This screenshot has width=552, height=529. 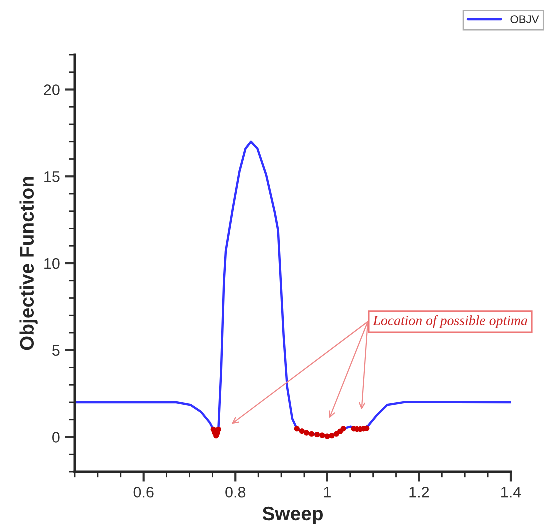 I want to click on x-tick-label: 1.2, so click(x=420, y=492).